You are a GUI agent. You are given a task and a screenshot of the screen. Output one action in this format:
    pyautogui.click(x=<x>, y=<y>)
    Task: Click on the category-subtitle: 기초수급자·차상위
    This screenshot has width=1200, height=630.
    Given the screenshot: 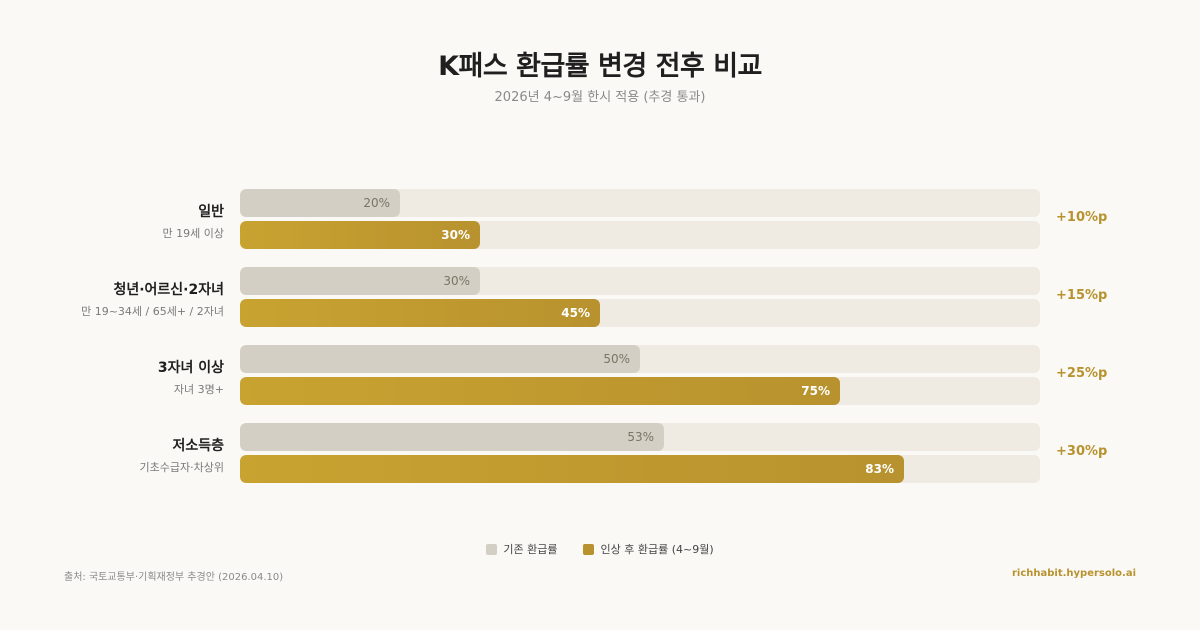 What is the action you would take?
    pyautogui.click(x=181, y=467)
    